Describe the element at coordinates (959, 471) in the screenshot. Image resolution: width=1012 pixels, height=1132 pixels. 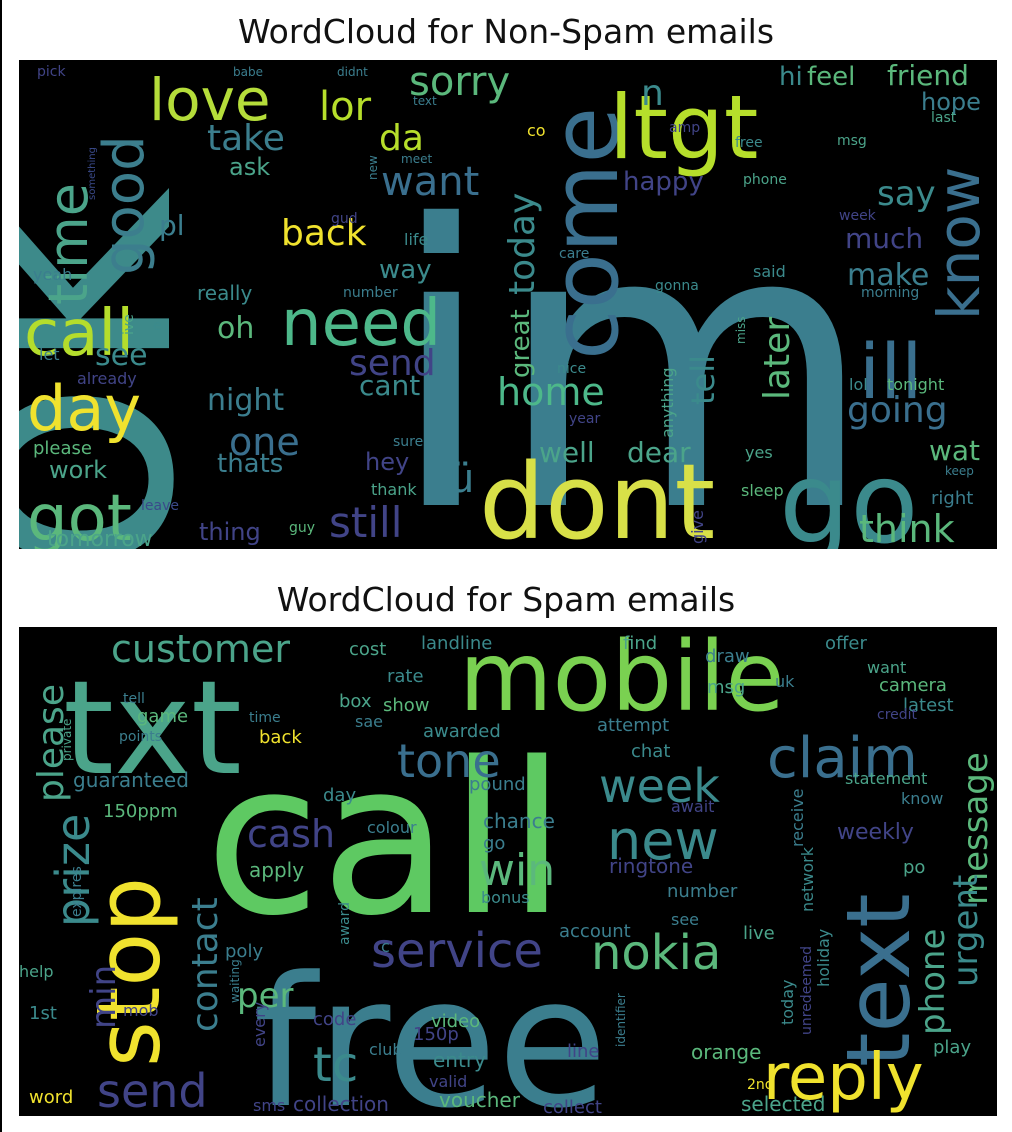
I see `nonspam-word-keep: keep` at that location.